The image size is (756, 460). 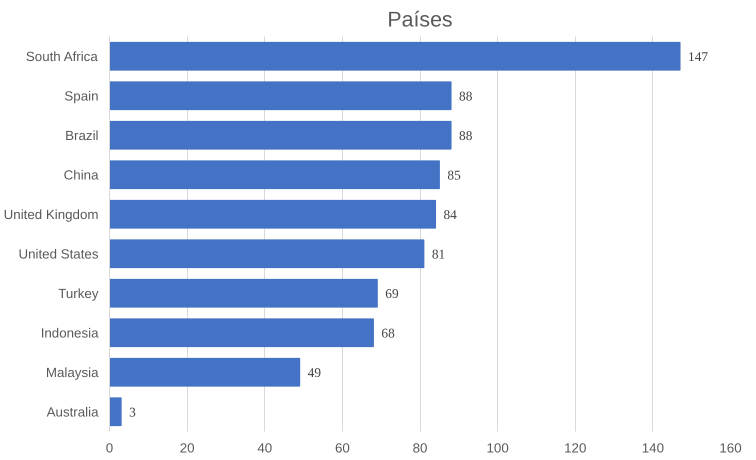 What do you see at coordinates (420, 448) in the screenshot?
I see `x-tick-label: 80` at bounding box center [420, 448].